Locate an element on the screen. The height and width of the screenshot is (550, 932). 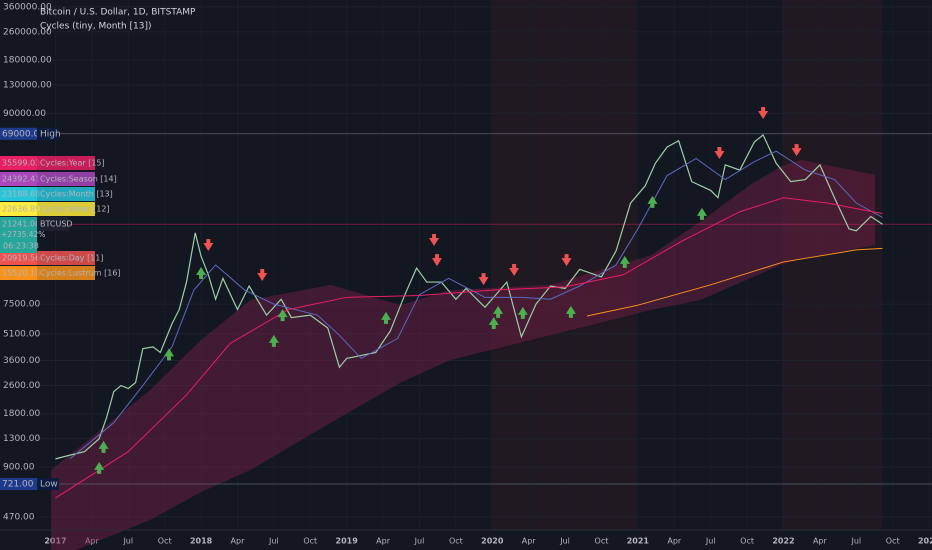
tag-value: 20919.56 is located at coordinates (21, 258).